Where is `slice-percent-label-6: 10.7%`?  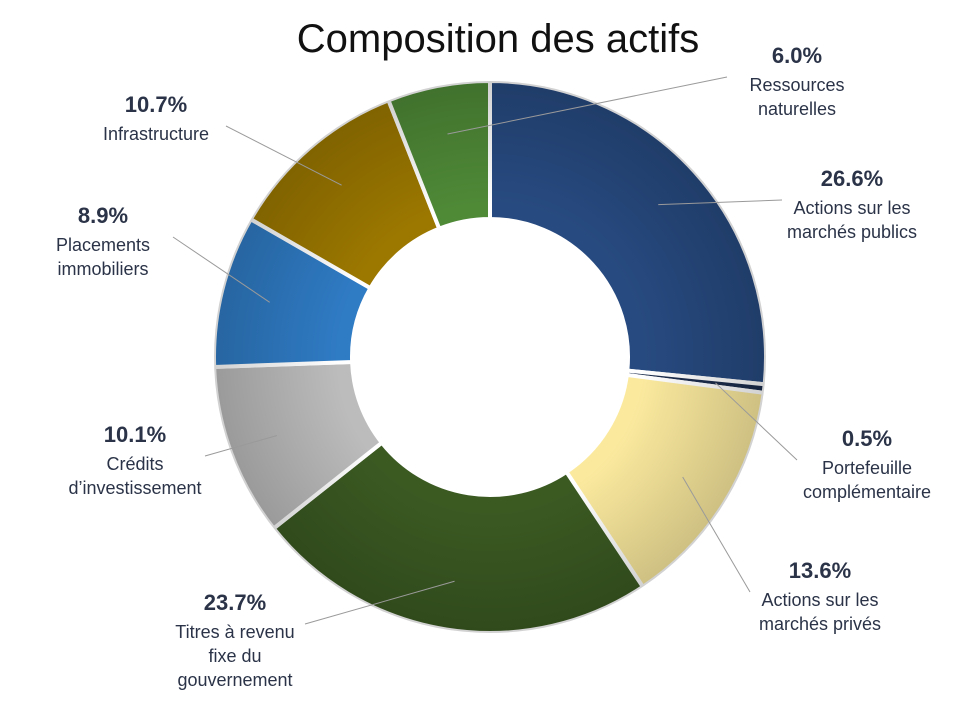
slice-percent-label-6: 10.7% is located at coordinates (156, 104).